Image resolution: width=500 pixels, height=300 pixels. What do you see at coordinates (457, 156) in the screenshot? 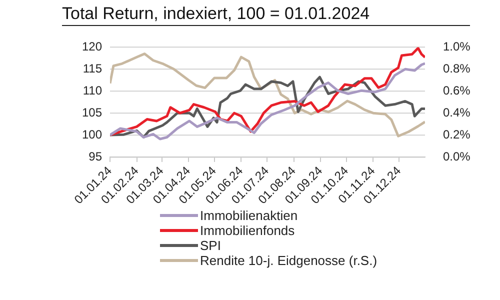
I see `y2-tick-label: 0.0%` at bounding box center [457, 156].